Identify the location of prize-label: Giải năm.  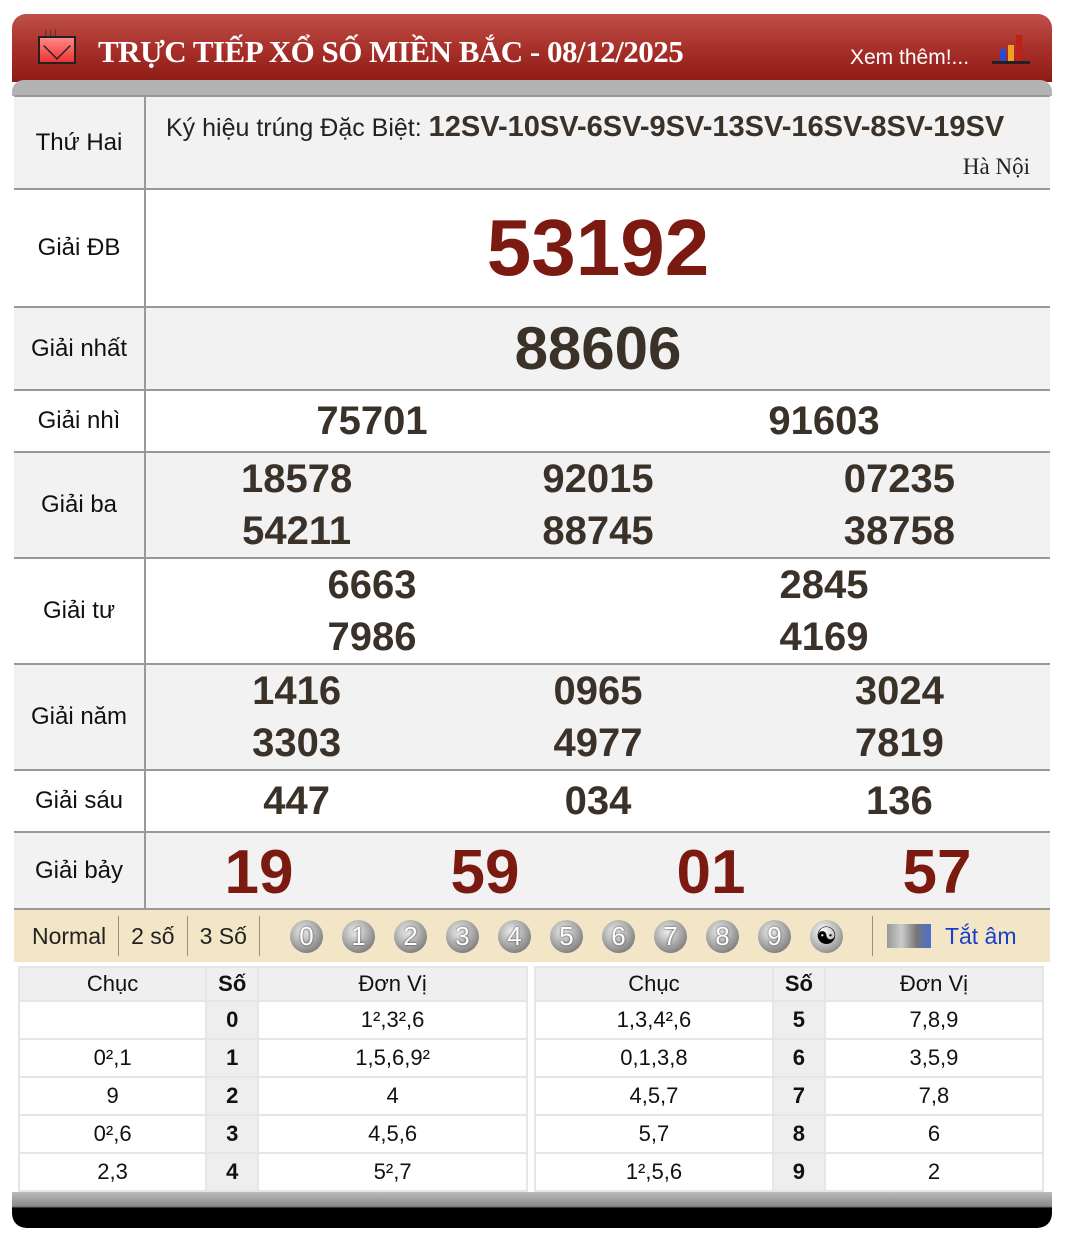
(80, 717).